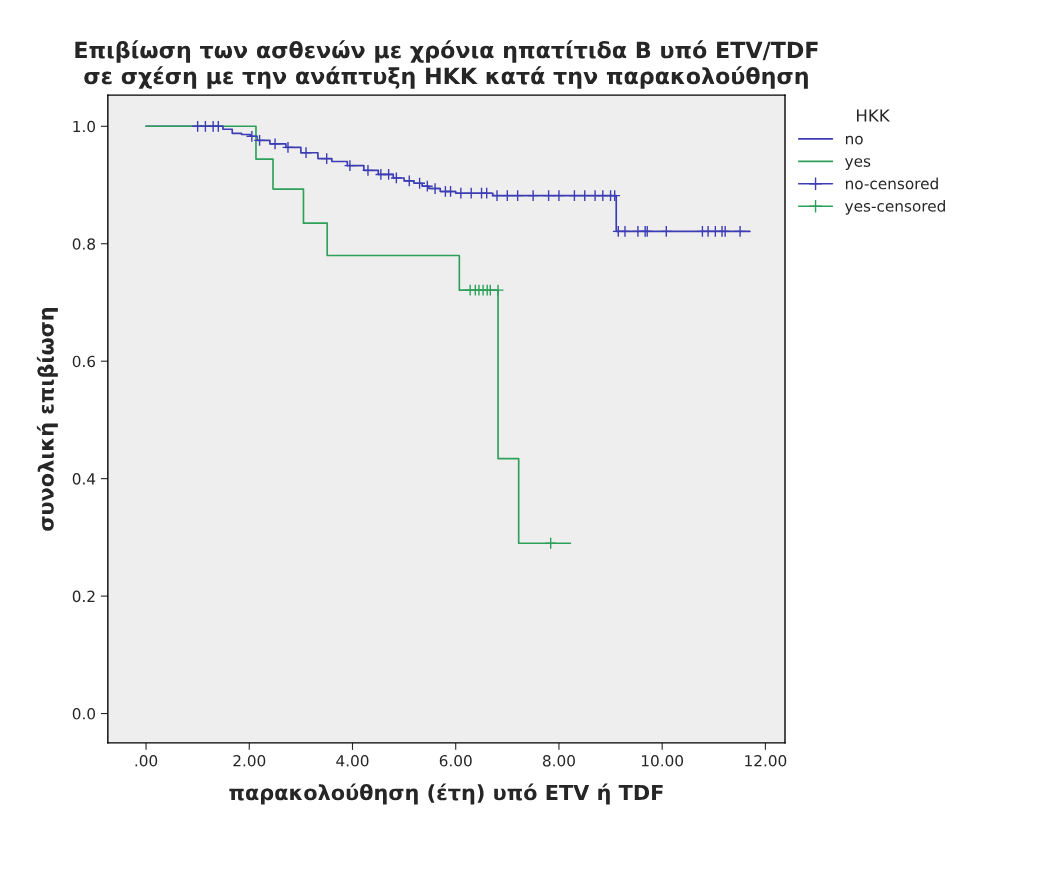 Image resolution: width=1037 pixels, height=873 pixels. I want to click on x-tick-label: 2.00, so click(249, 761).